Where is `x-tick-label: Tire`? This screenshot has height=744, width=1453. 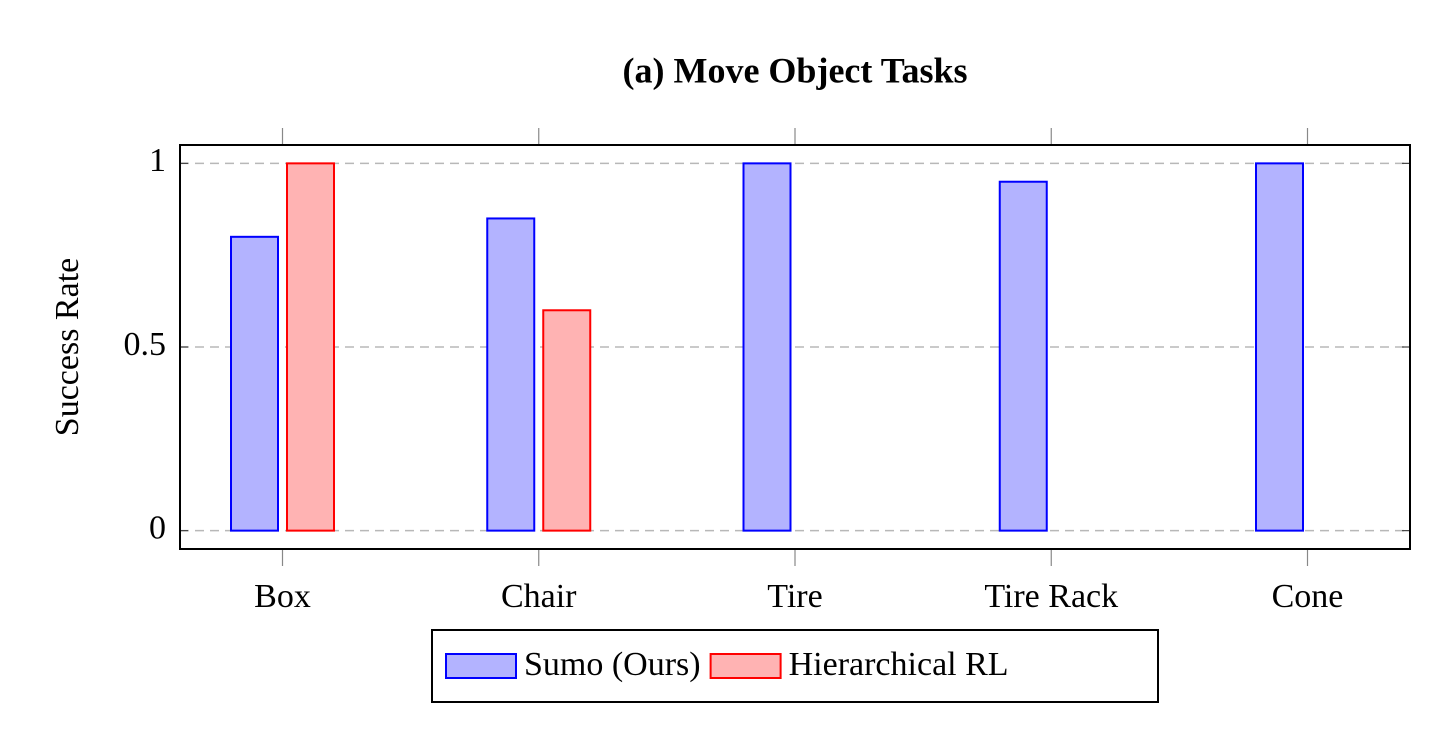 x-tick-label: Tire is located at coordinates (794, 596).